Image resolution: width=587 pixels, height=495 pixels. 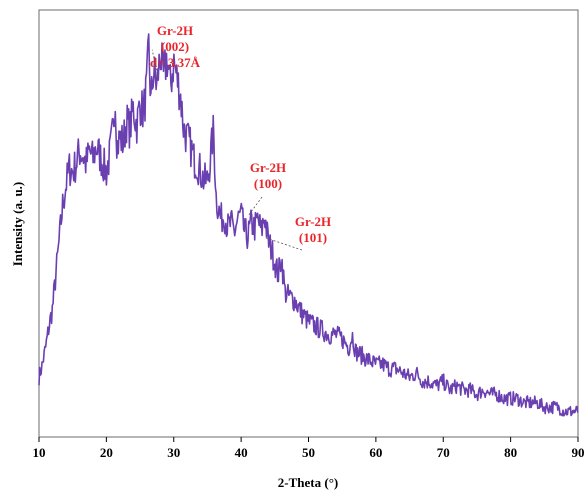 What do you see at coordinates (39, 452) in the screenshot?
I see `x-tick-label: 10` at bounding box center [39, 452].